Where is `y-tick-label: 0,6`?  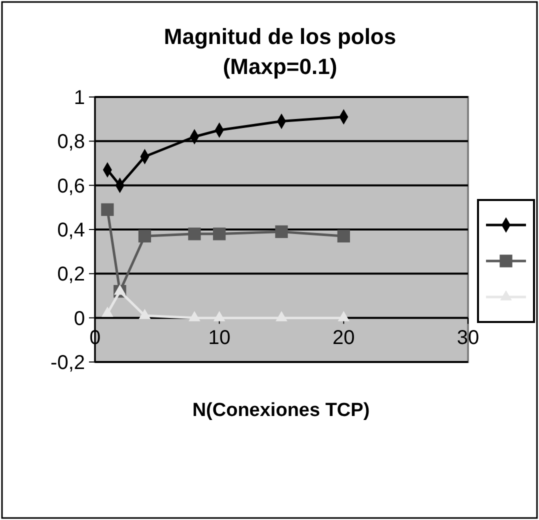
y-tick-label: 0,6 is located at coordinates (71, 186).